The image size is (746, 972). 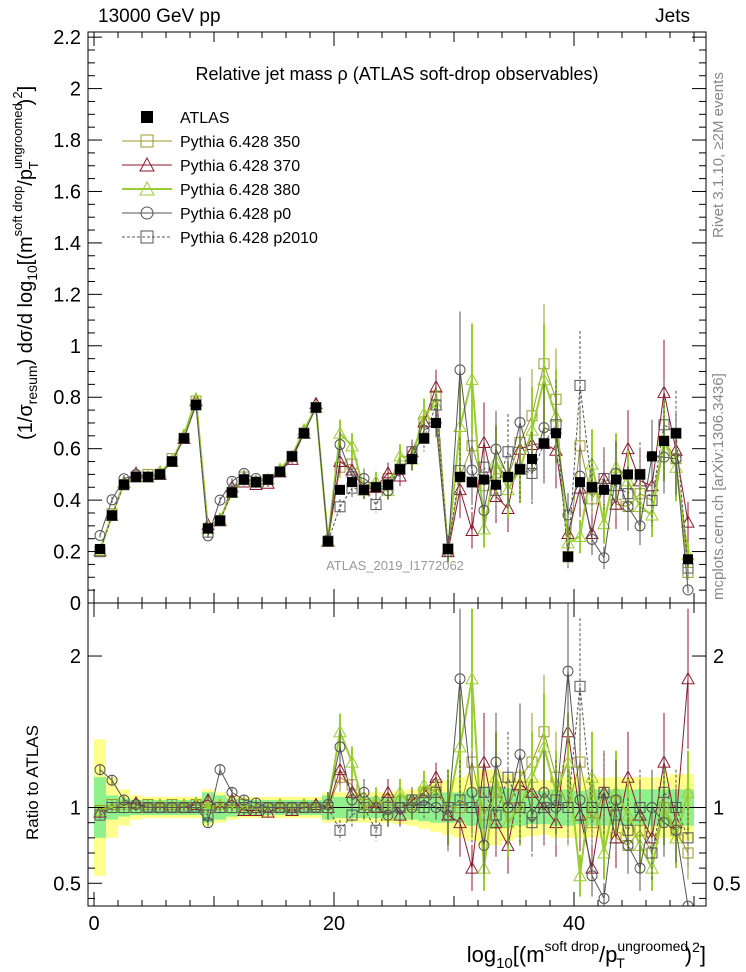 I want to click on legend-marker, so click(x=147, y=117).